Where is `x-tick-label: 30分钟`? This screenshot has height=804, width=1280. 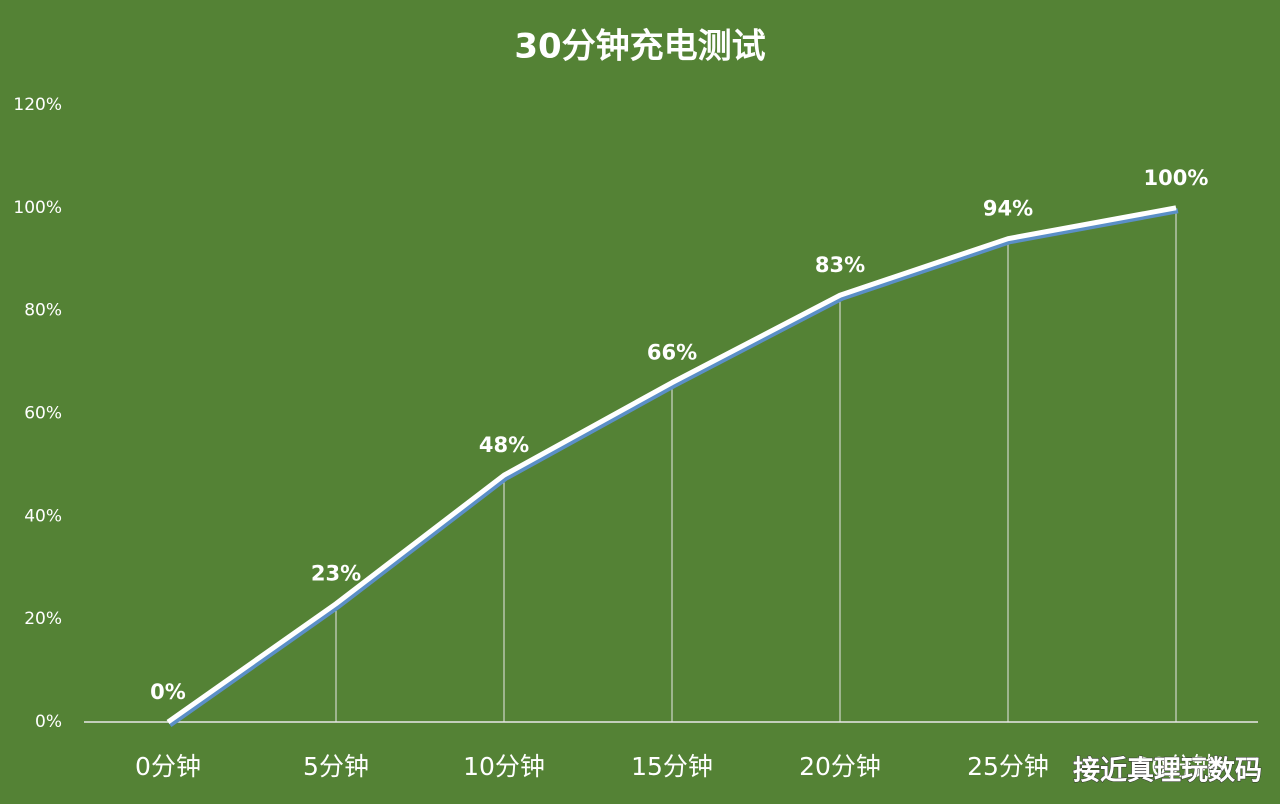 x-tick-label: 30分钟 is located at coordinates (1176, 766).